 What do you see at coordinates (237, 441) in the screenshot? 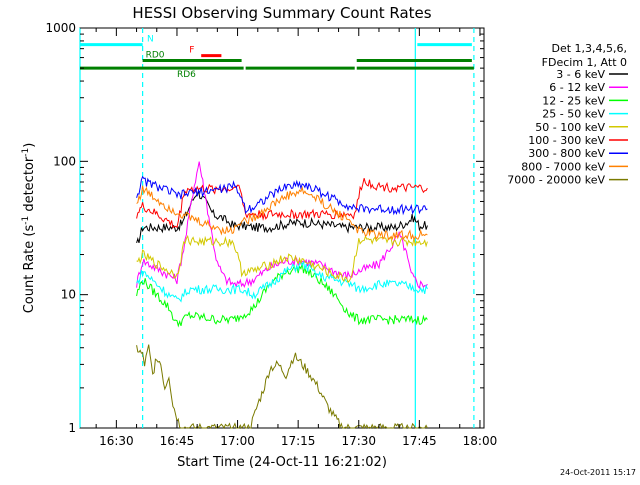
I see `x-tick-label-2: 17:00` at bounding box center [237, 441].